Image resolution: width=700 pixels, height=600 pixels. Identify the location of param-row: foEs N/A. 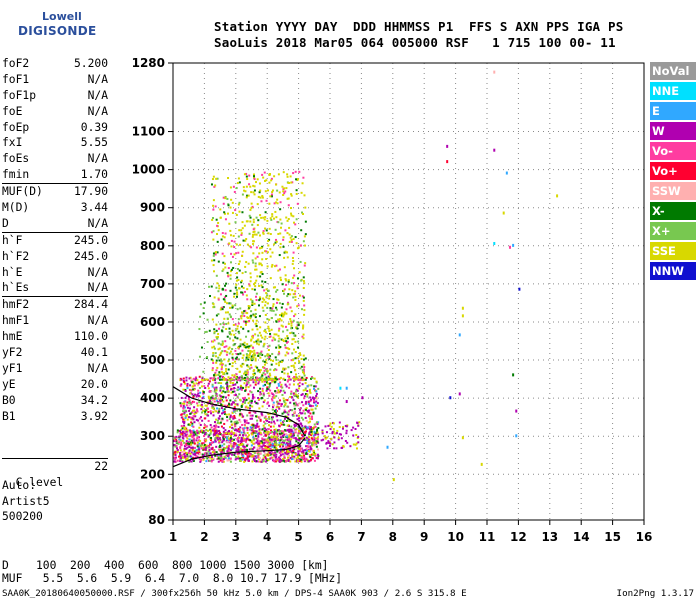
(55, 159).